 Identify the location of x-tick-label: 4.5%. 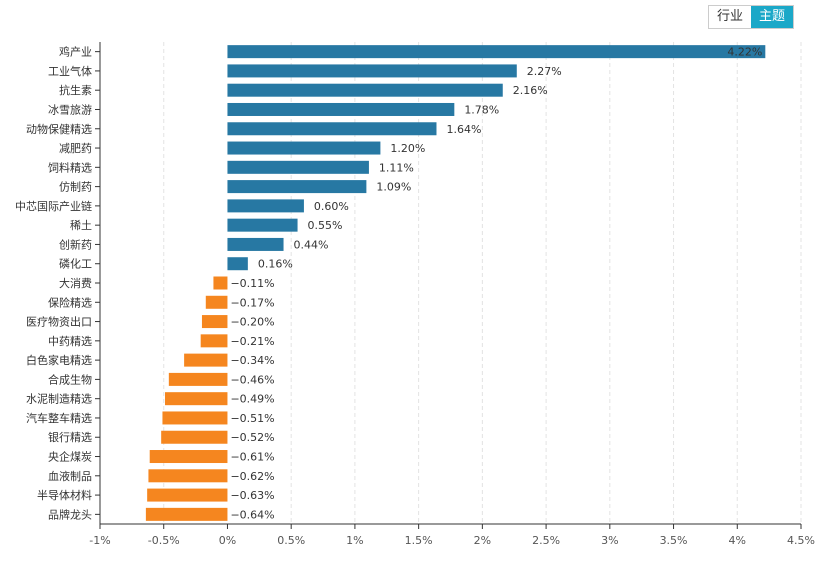
(801, 540).